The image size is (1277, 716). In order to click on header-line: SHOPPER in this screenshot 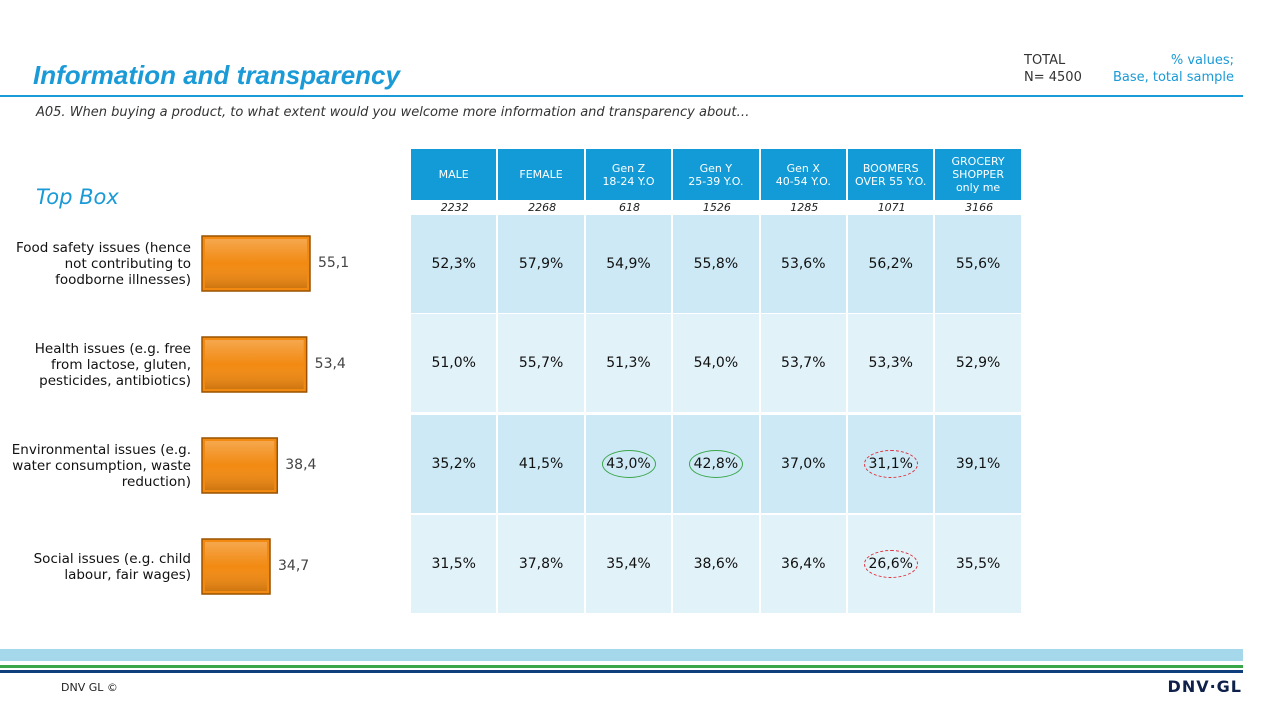, I will do `click(978, 174)`.